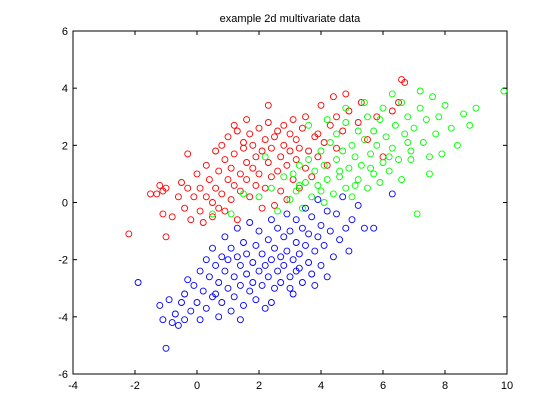 The height and width of the screenshot is (420, 560). I want to click on x-tick-label: -2, so click(135, 386).